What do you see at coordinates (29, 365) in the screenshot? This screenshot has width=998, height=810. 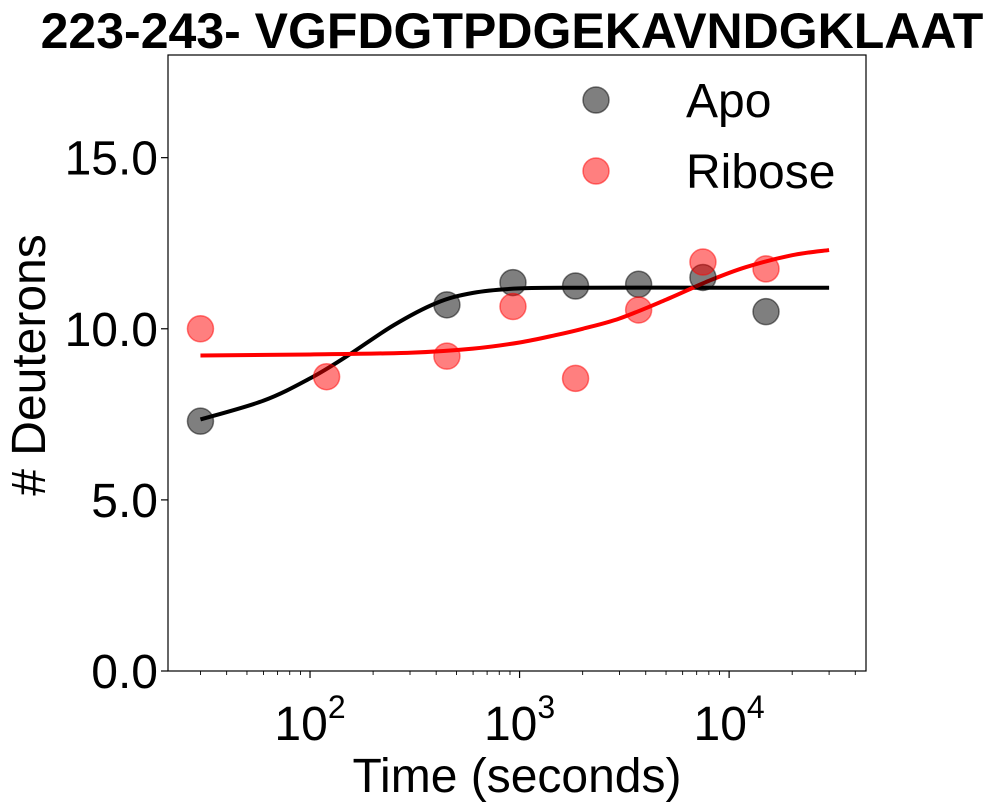 I see `y-axis-label: # Deuterons` at bounding box center [29, 365].